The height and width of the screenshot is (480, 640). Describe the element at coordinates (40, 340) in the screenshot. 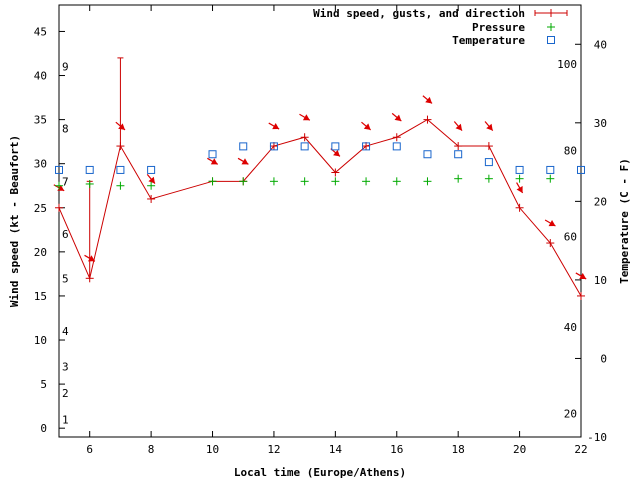

I see `y-tick-label: 10` at that location.